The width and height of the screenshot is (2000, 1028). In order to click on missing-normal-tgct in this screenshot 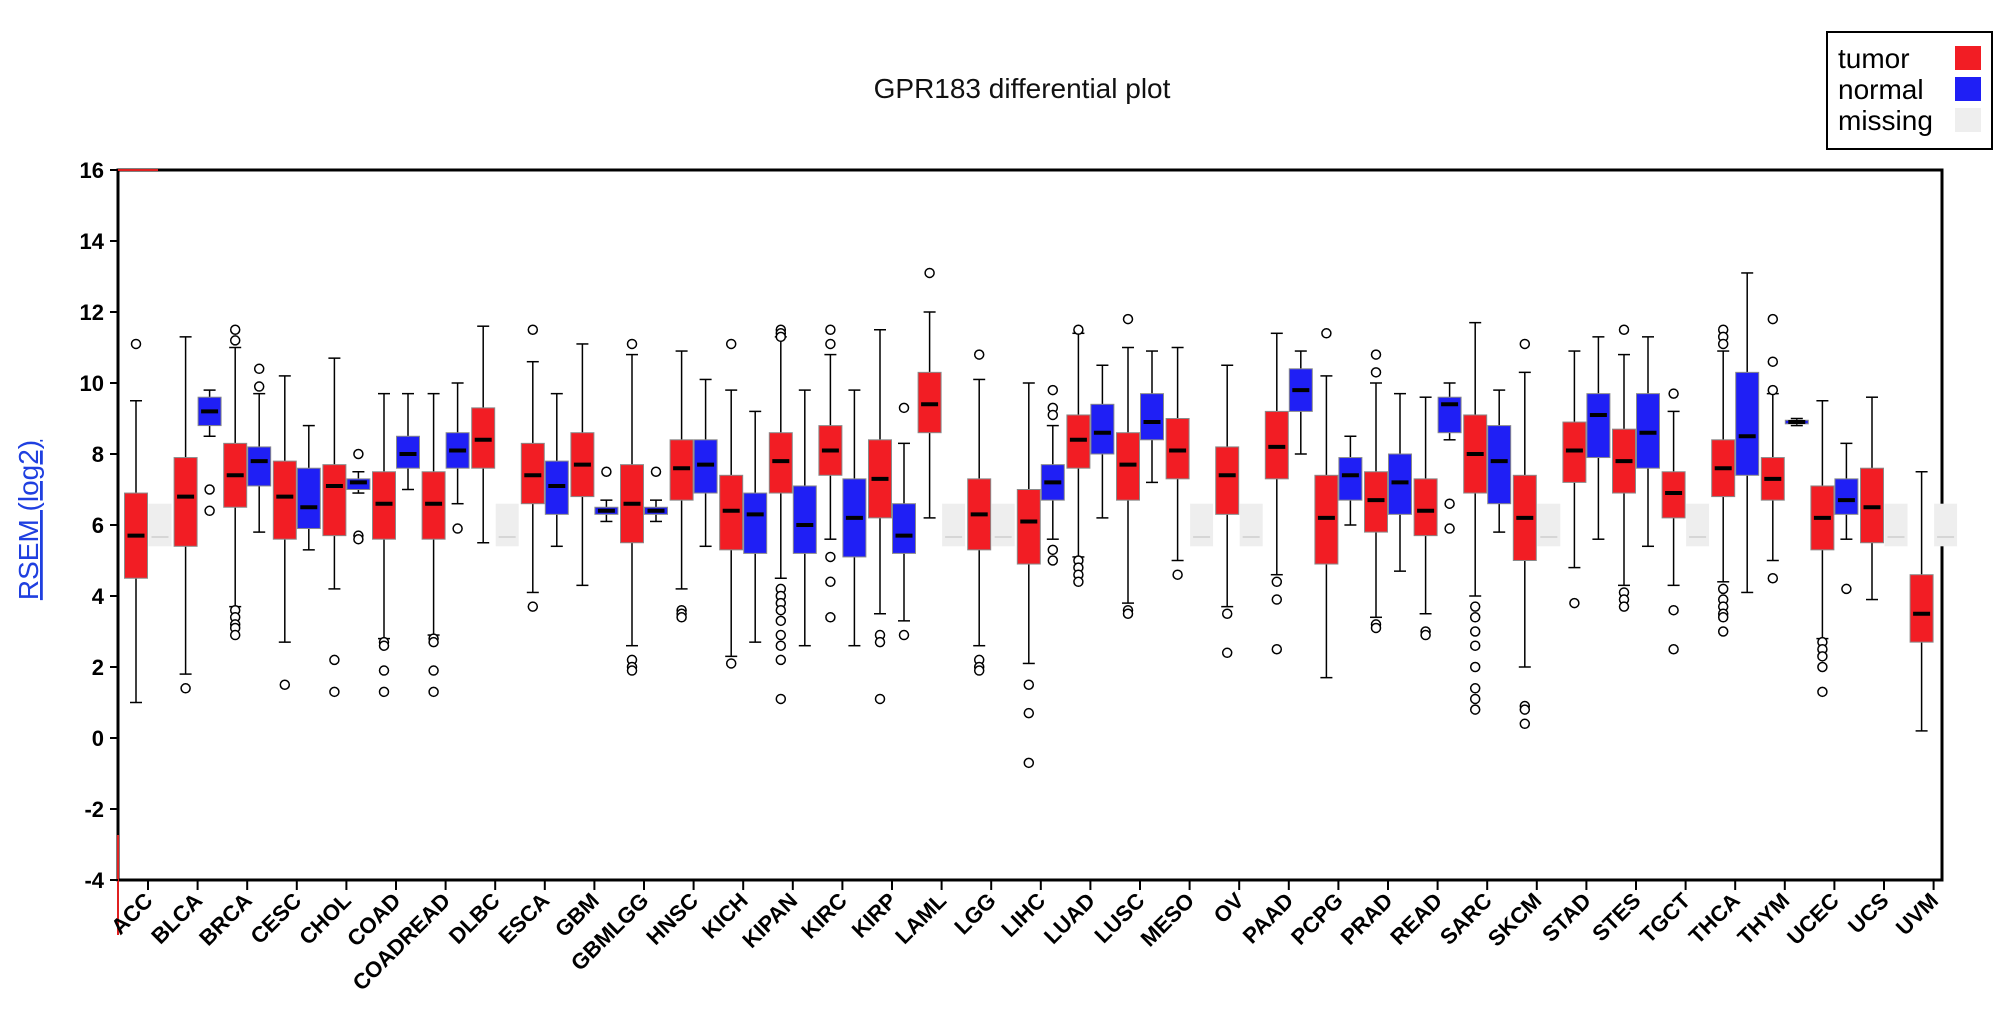, I will do `click(1698, 525)`.